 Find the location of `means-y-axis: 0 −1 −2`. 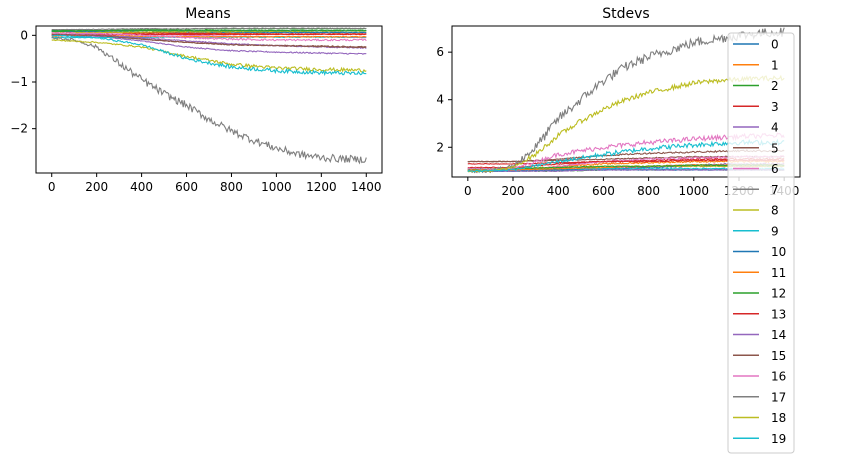

means-y-axis: 0 −1 −2 is located at coordinates (23, 82).